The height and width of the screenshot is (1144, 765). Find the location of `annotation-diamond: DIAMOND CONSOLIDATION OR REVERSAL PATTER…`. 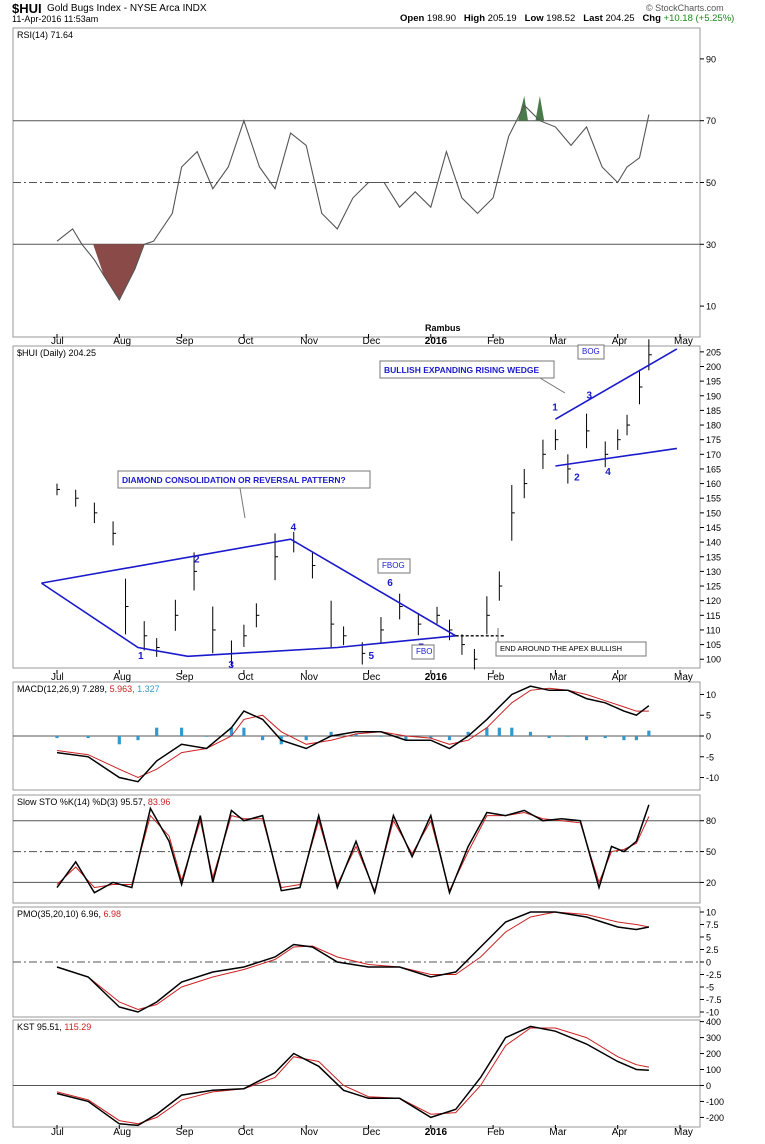

annotation-diamond: DIAMOND CONSOLIDATION OR REVERSAL PATTER… is located at coordinates (234, 480).